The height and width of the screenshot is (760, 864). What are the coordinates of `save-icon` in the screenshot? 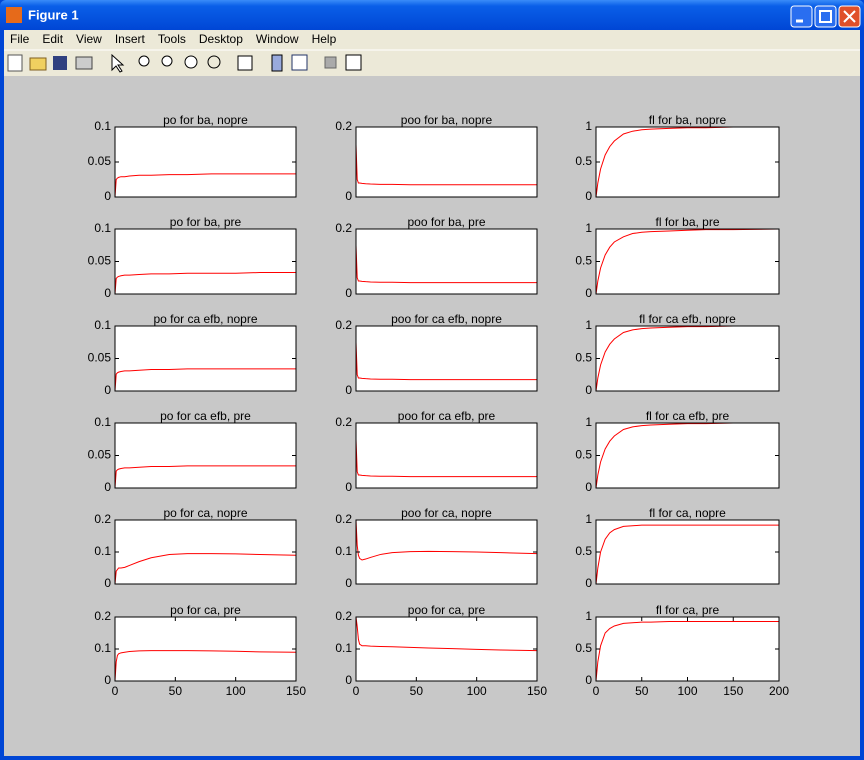 It's located at (60, 63).